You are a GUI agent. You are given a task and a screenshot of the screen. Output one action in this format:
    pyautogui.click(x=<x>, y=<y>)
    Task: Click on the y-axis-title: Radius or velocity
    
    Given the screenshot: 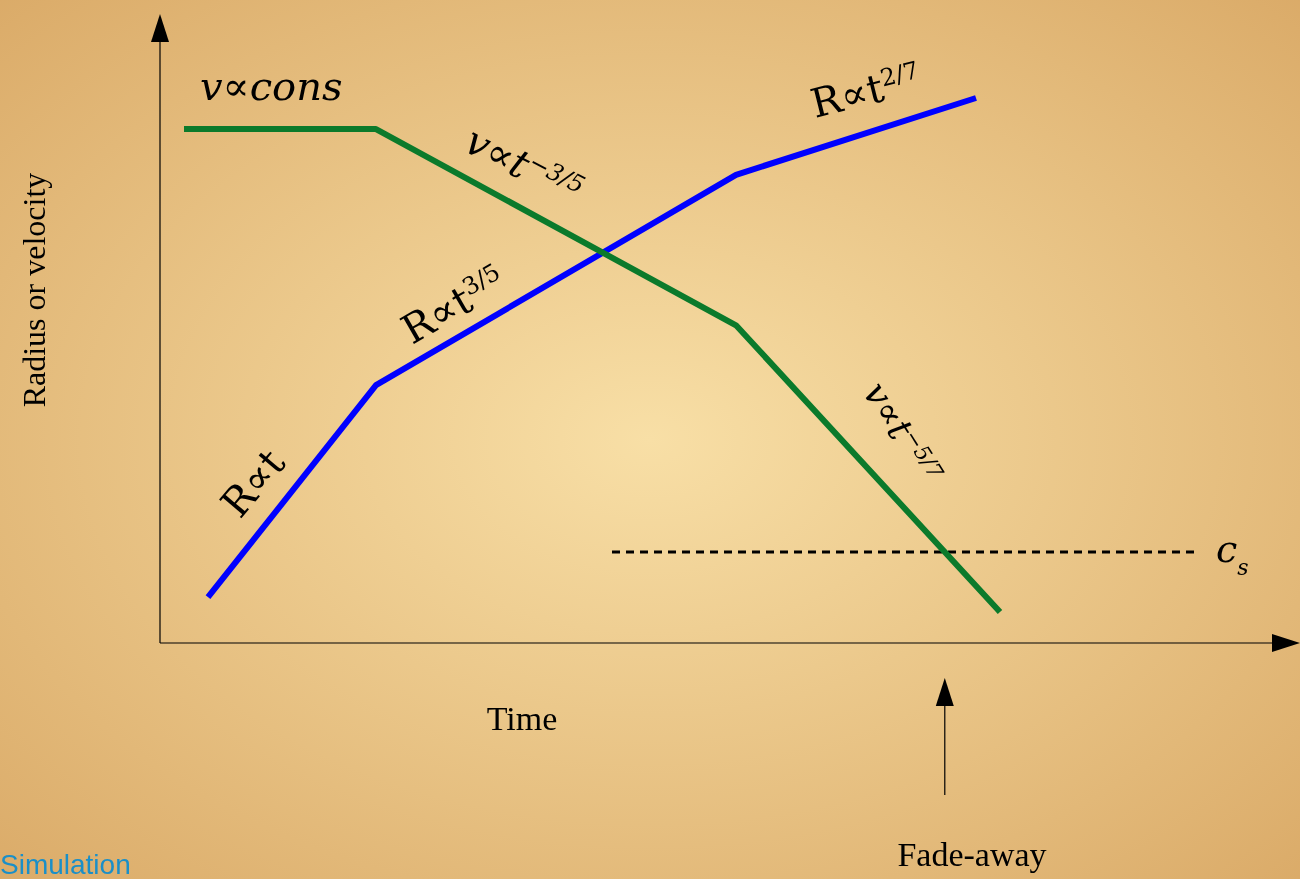 What is the action you would take?
    pyautogui.click(x=34, y=290)
    